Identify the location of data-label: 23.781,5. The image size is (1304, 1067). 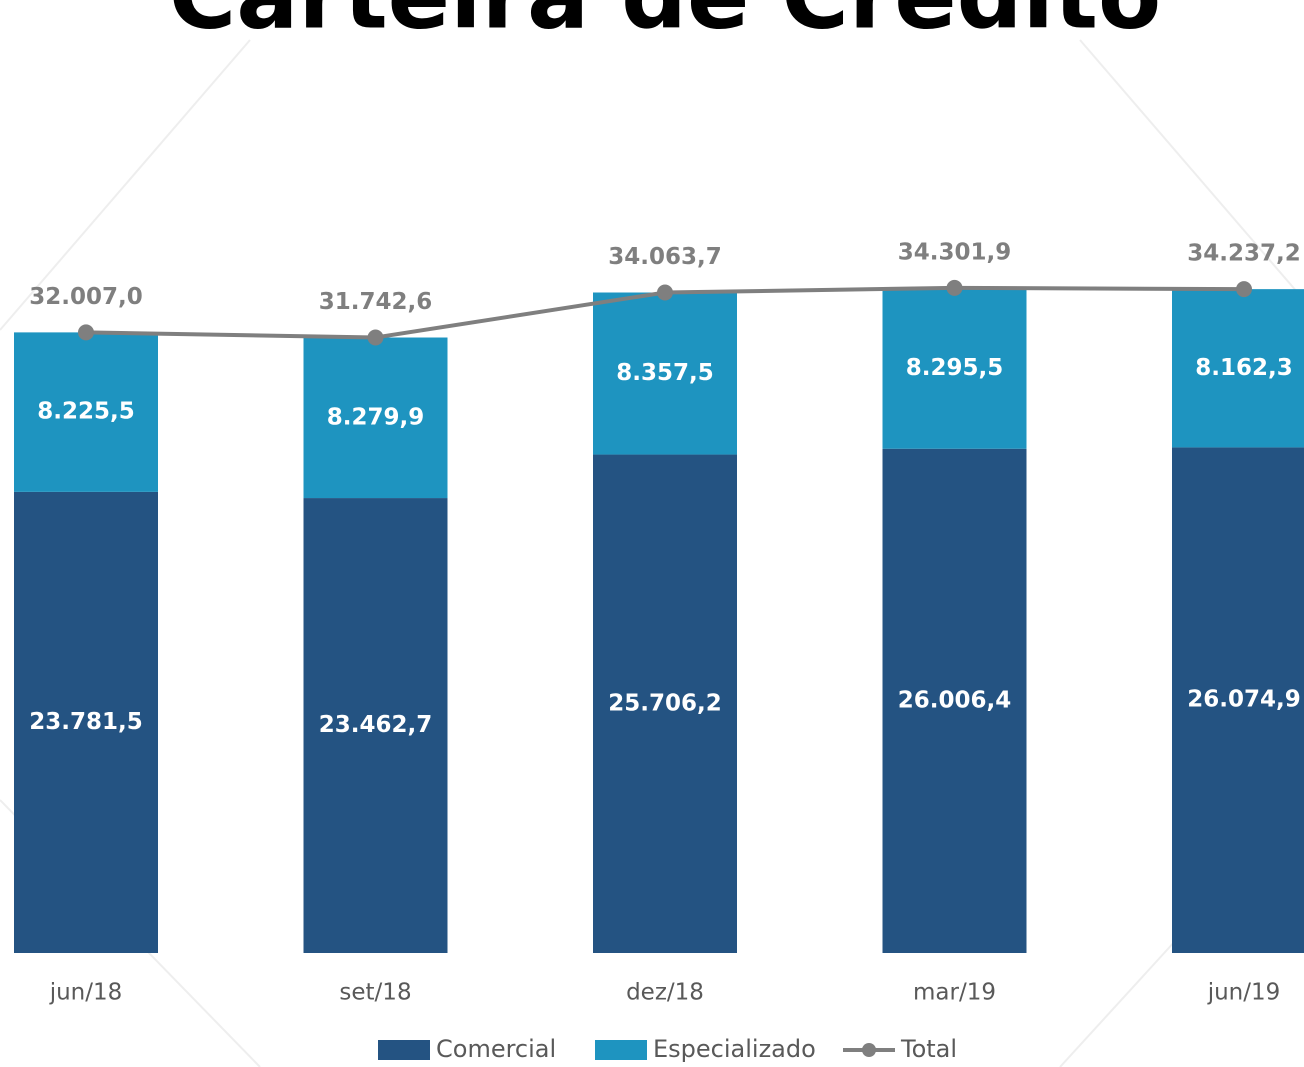
(86, 722).